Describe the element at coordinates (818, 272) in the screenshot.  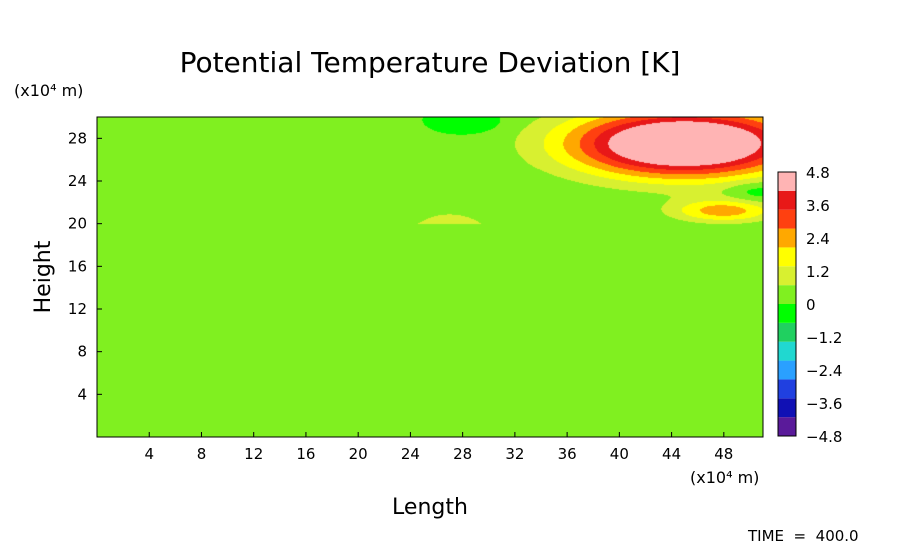
I see `colorbar-tick-label: 1.2` at that location.